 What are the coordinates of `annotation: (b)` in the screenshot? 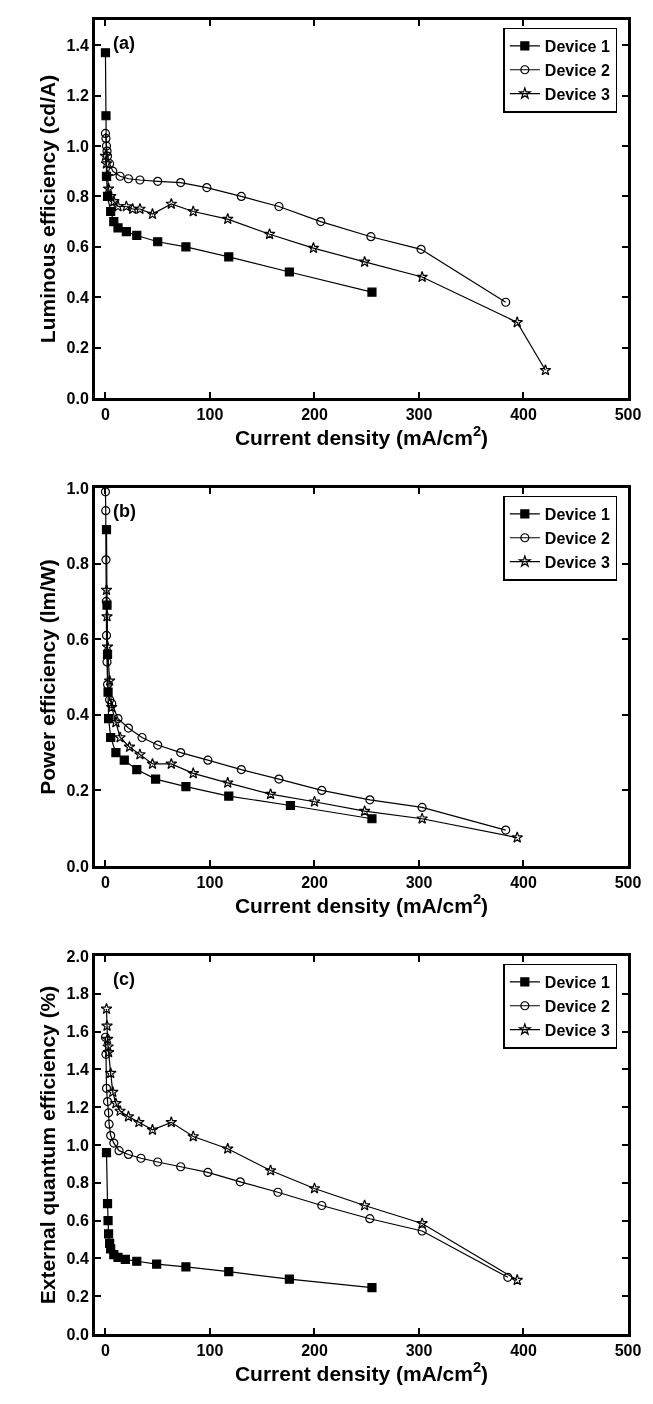 It's located at (124, 511).